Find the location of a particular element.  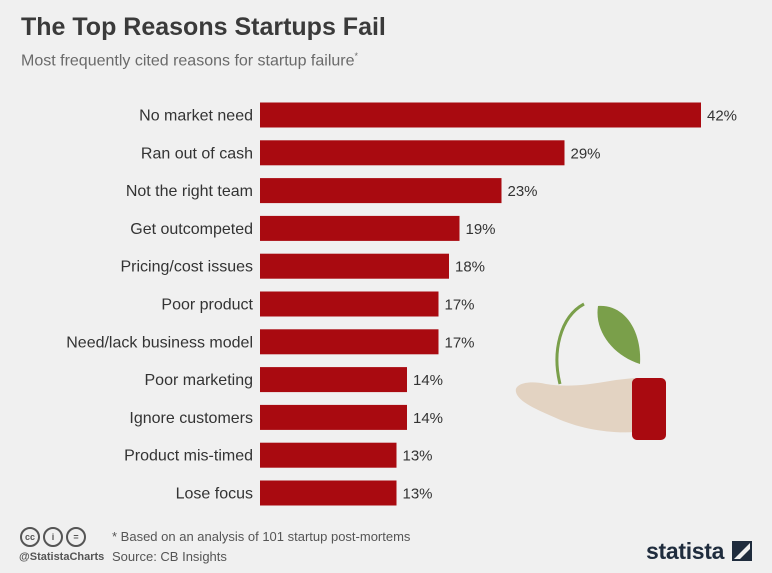

source-note: Source: CB Insights is located at coordinates (169, 556).